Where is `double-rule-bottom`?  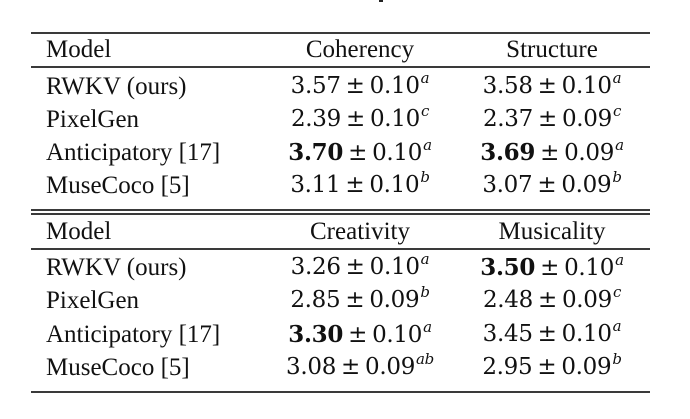 double-rule-bottom is located at coordinates (340, 214).